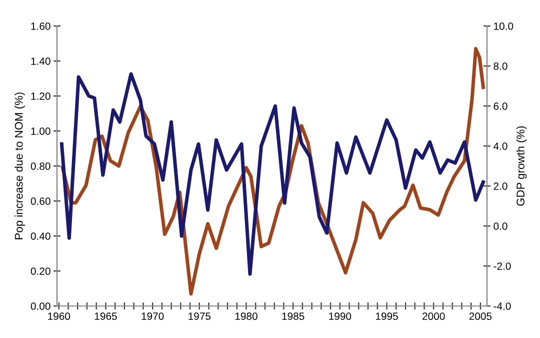 This screenshot has width=540, height=338. Describe the element at coordinates (40, 61) in the screenshot. I see `y-tick-label: 1.40` at that location.